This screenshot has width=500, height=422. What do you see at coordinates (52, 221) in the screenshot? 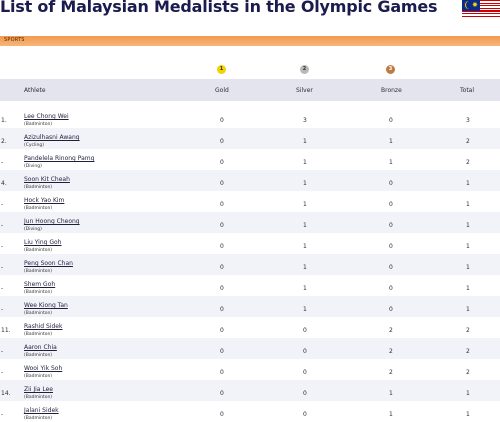
I see `athlete-link: Jun Hoong Cheong` at bounding box center [52, 221].